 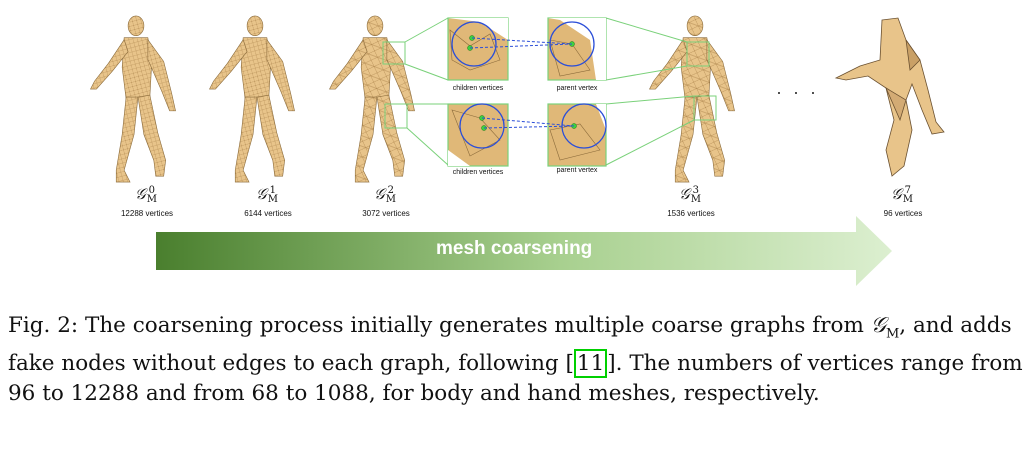 I want to click on inset-caption-children-bottom: children vertices, so click(x=478, y=172).